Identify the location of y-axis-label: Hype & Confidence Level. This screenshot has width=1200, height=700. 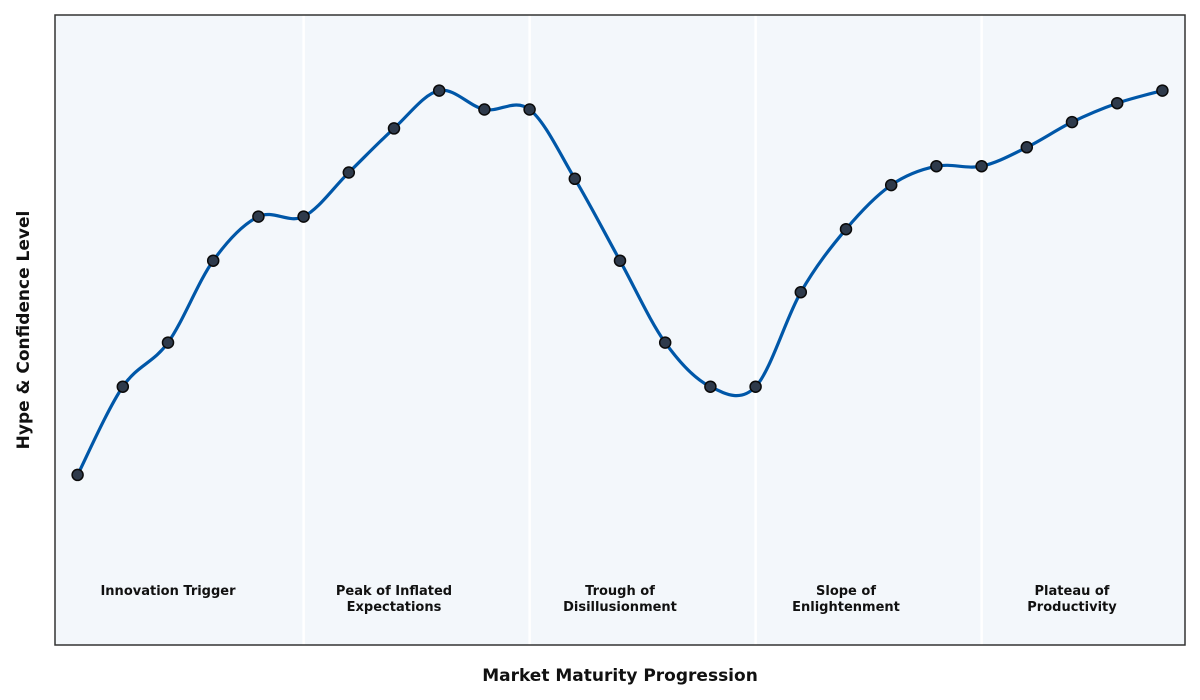
(24, 330).